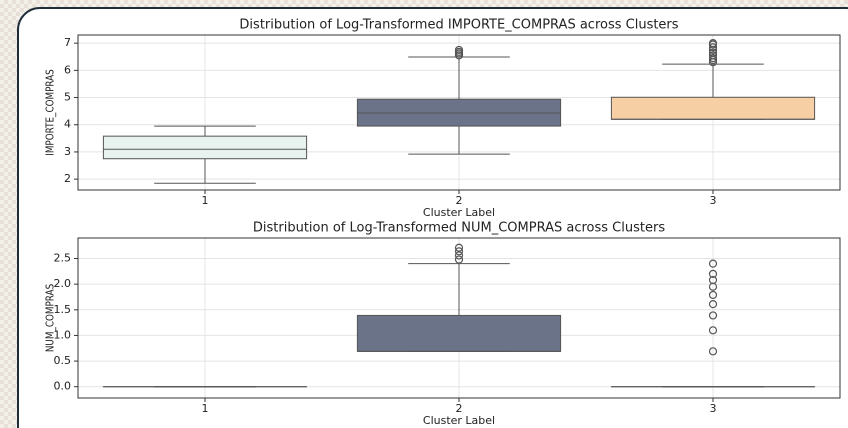 The image size is (848, 428). Describe the element at coordinates (63, 309) in the screenshot. I see `y-tick-label: 1.5` at that location.